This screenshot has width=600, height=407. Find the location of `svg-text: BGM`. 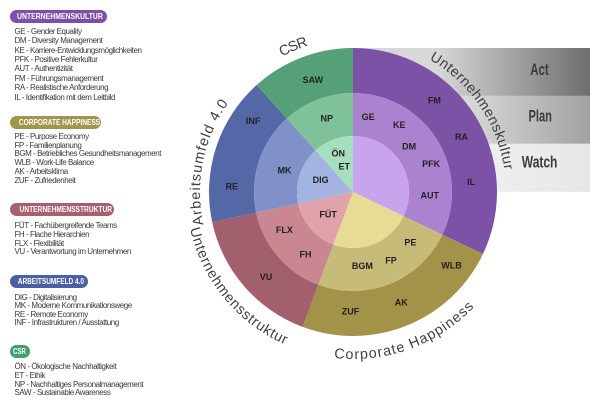

svg-text: BGM is located at coordinates (362, 266).